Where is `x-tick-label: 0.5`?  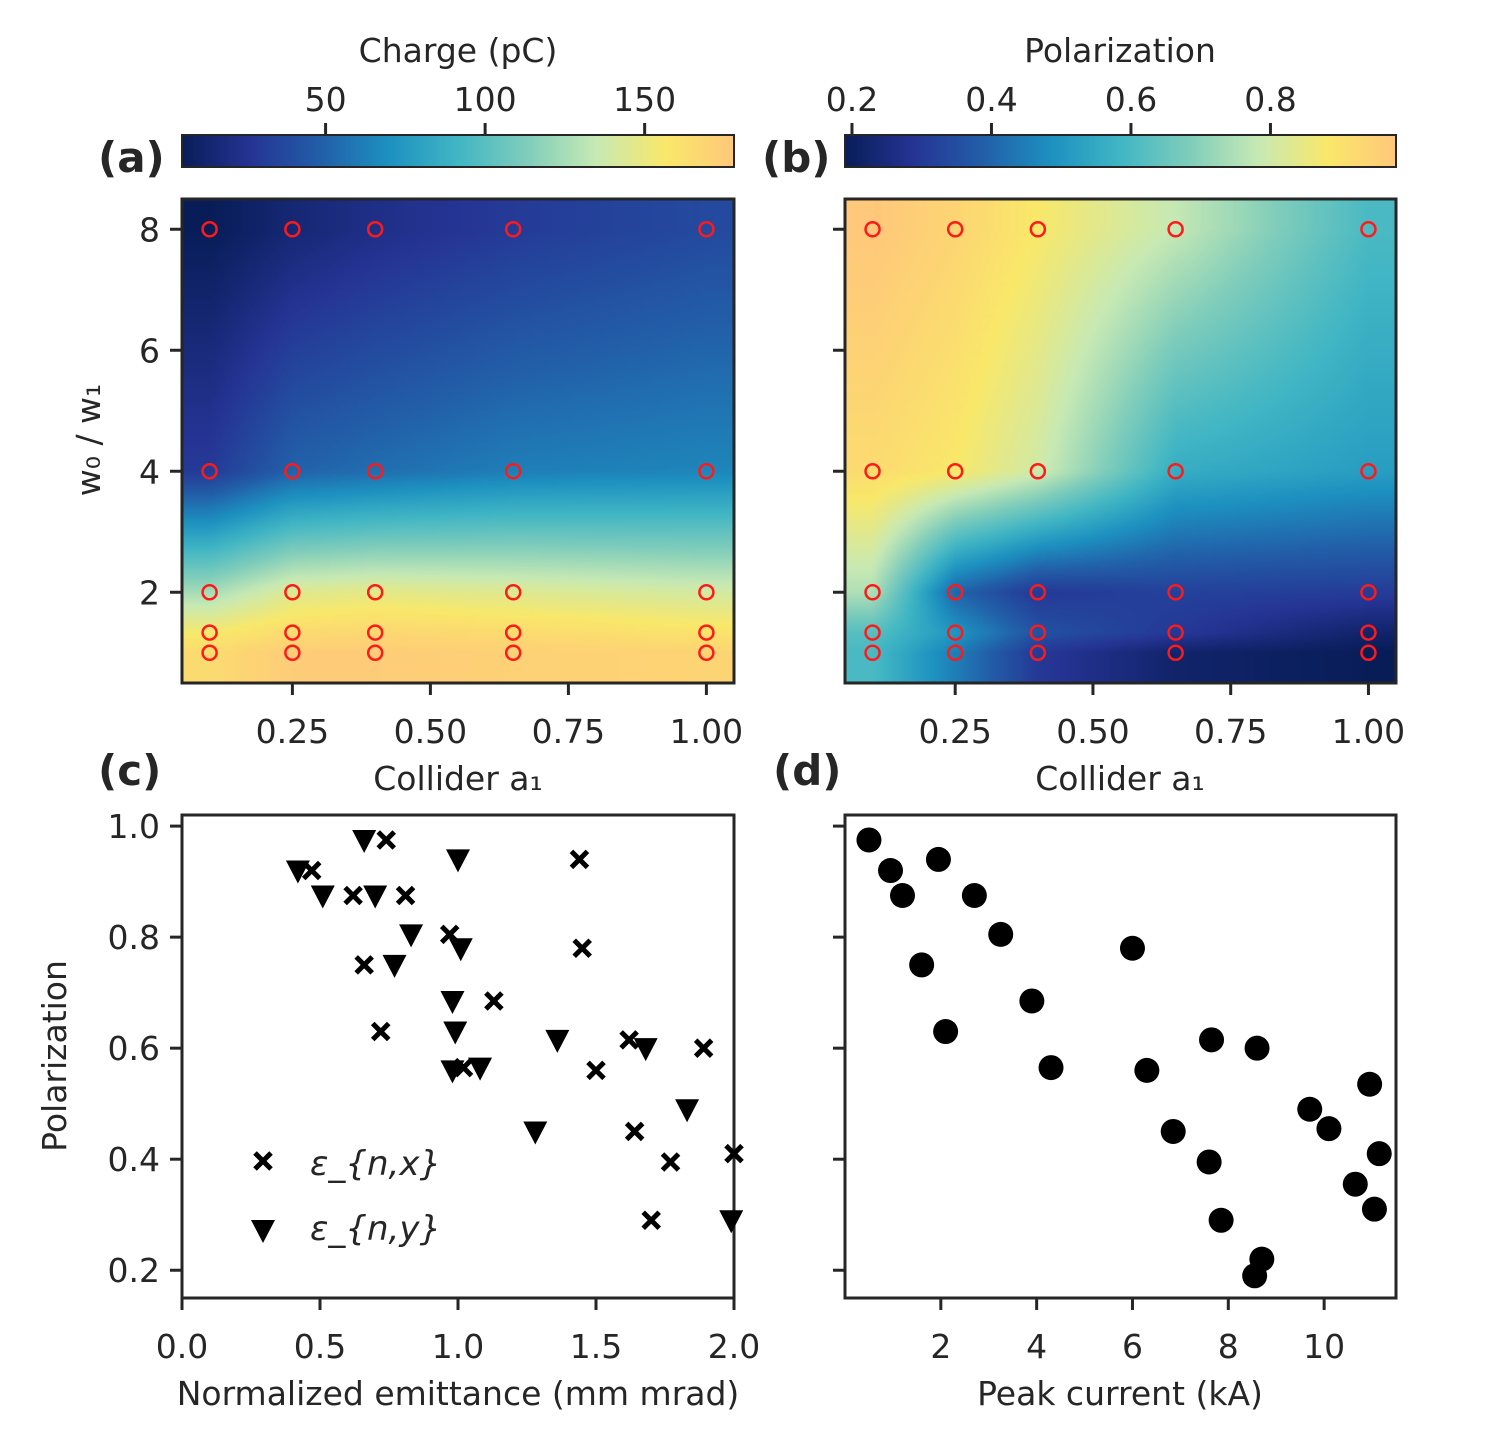
x-tick-label: 0.5 is located at coordinates (320, 1346).